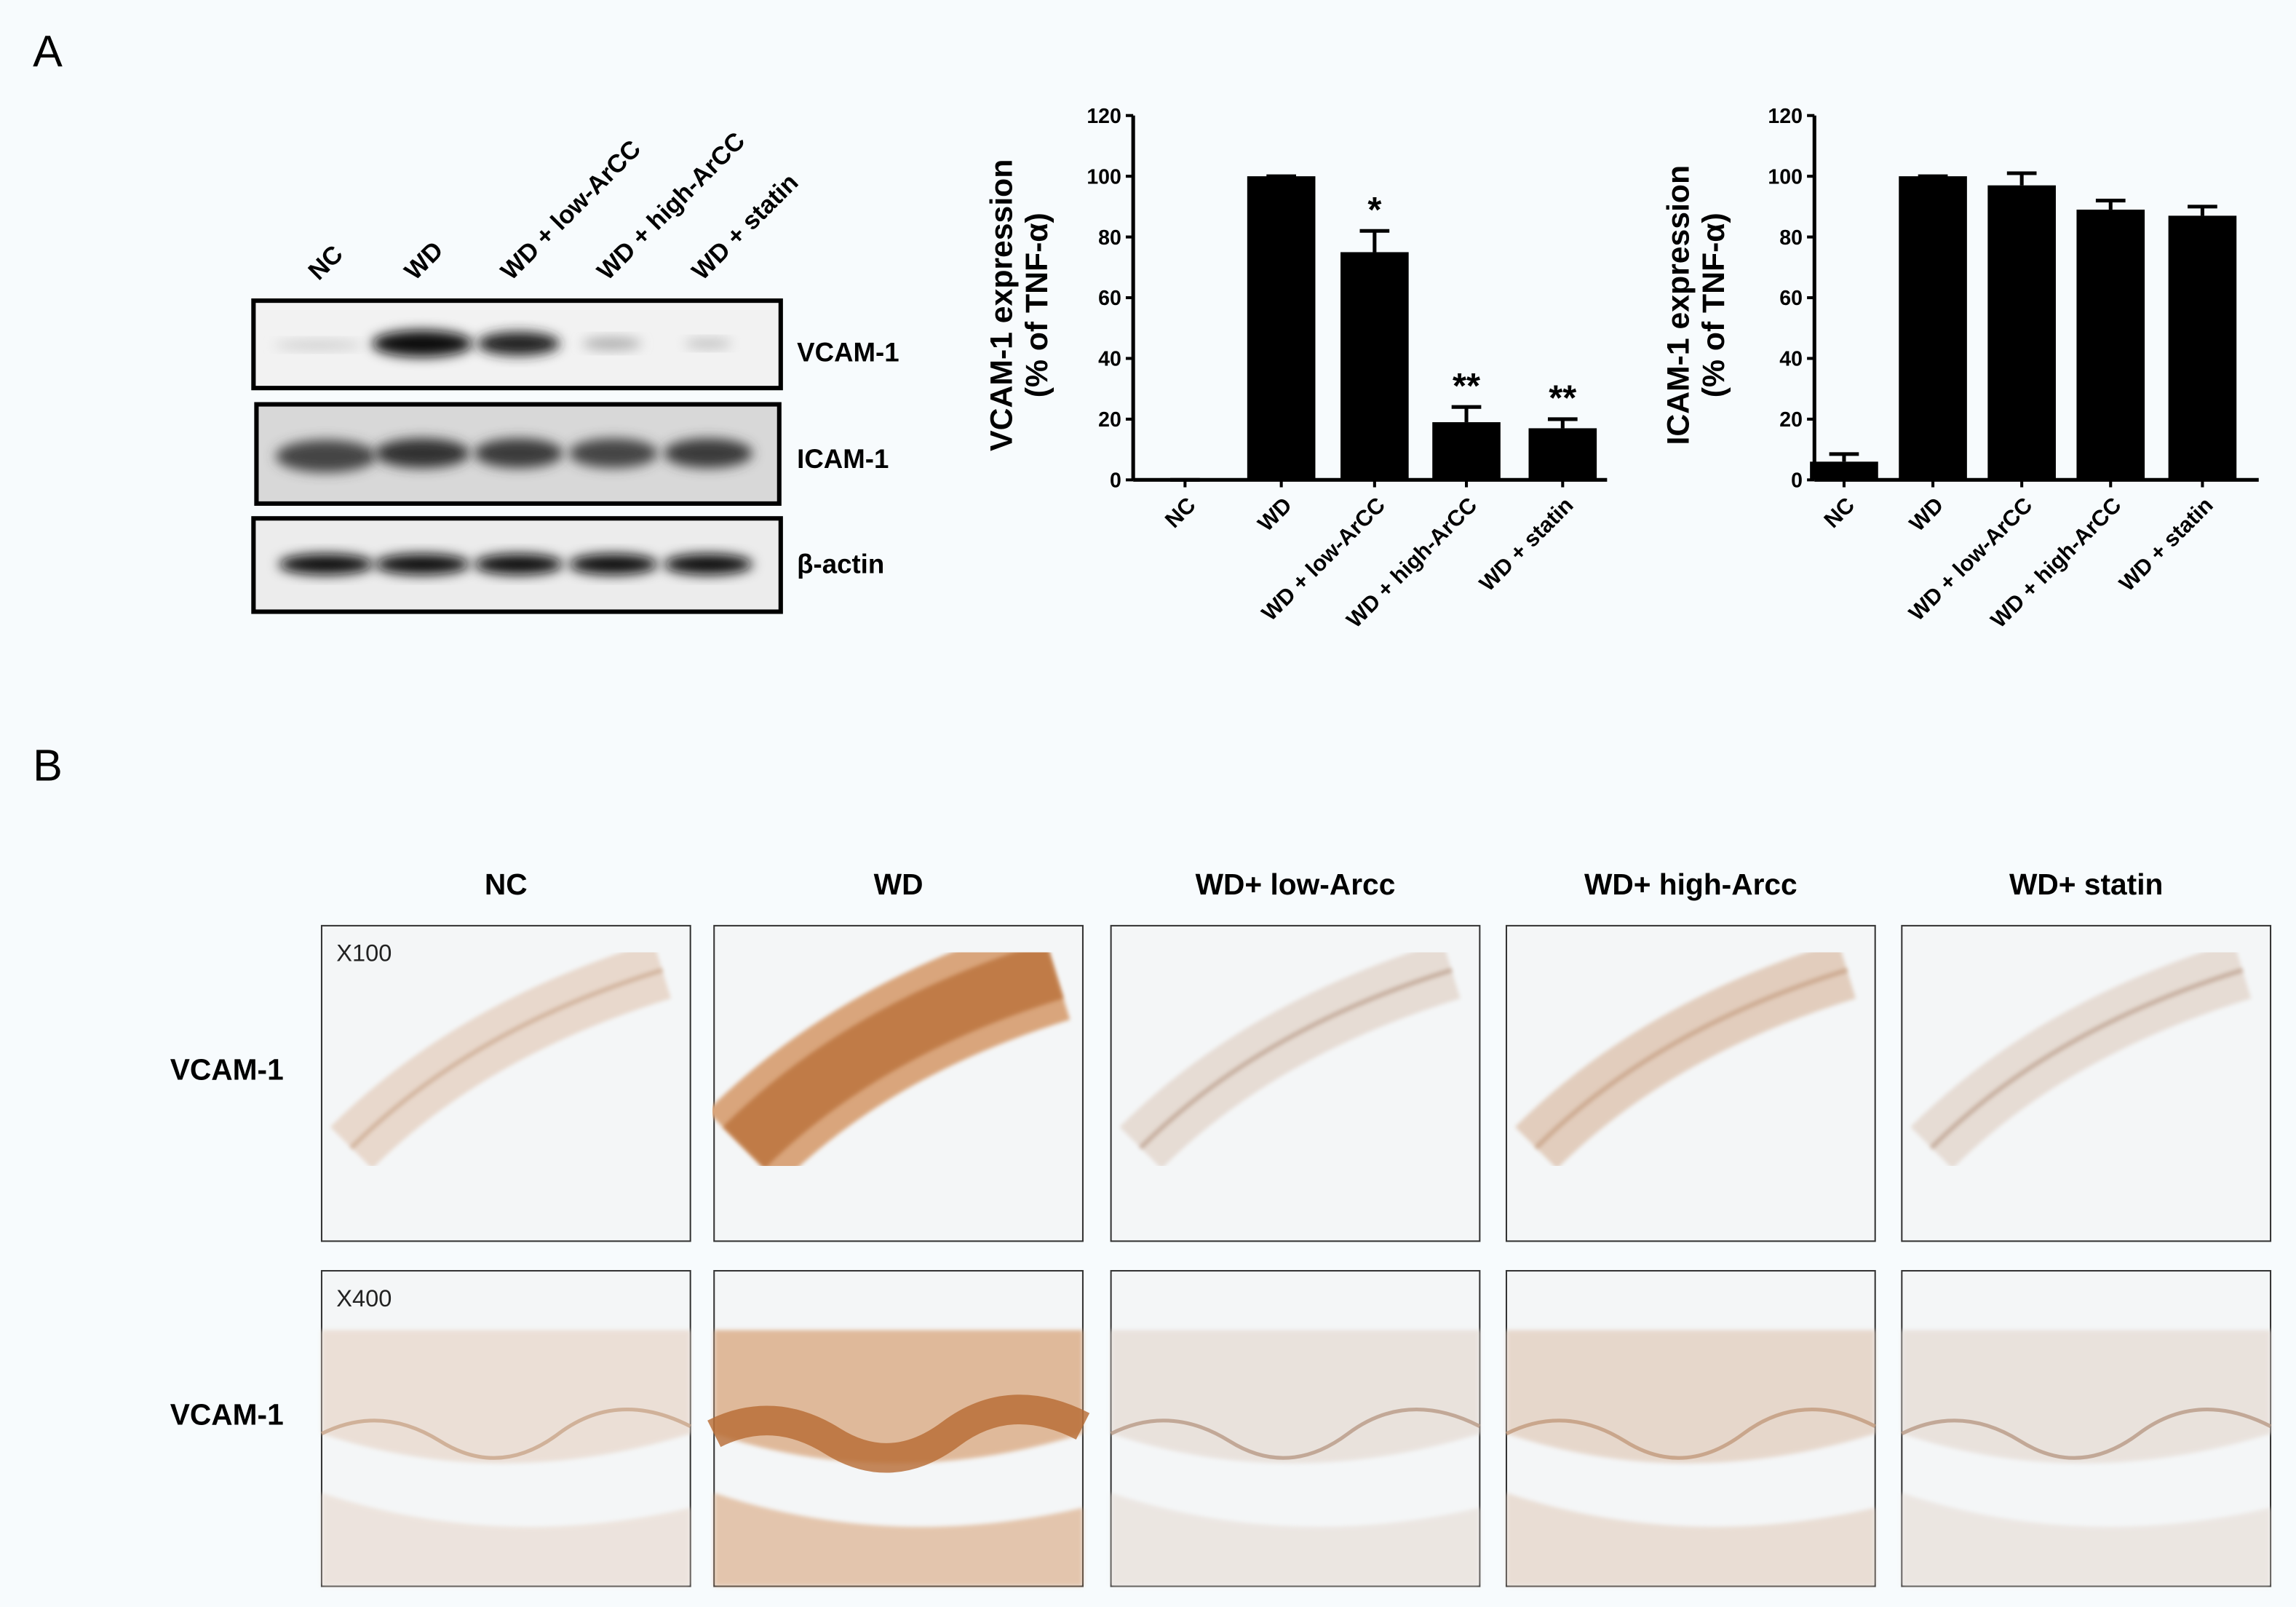  I want to click on column-label: WD+ low-Arcc, so click(1296, 885).